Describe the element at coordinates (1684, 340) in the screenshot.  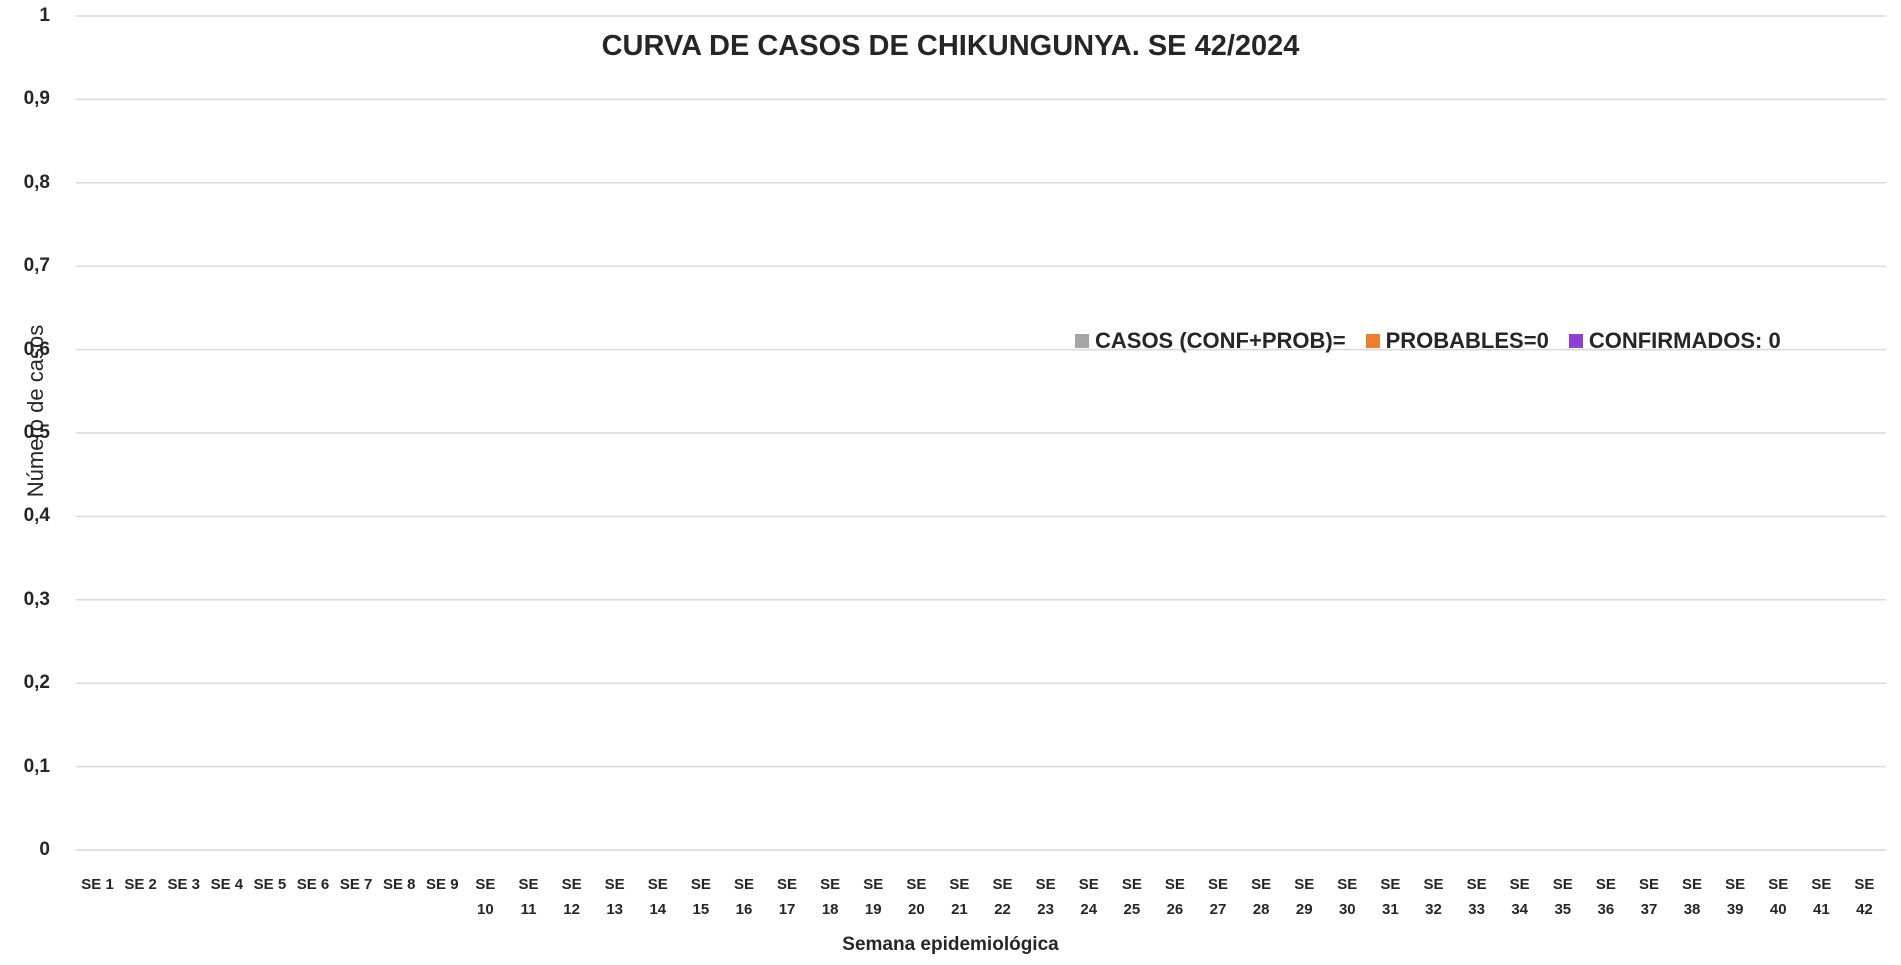
I see `legend-label: CONFIRMADOS: 0` at that location.